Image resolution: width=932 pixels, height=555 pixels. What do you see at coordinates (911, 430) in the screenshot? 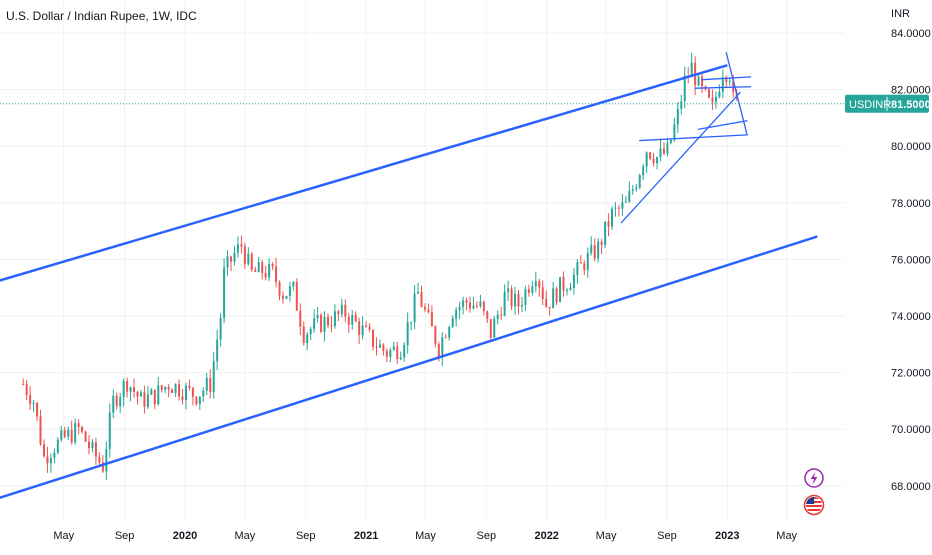
I see `y-tick-label: 70.0000` at bounding box center [911, 430].